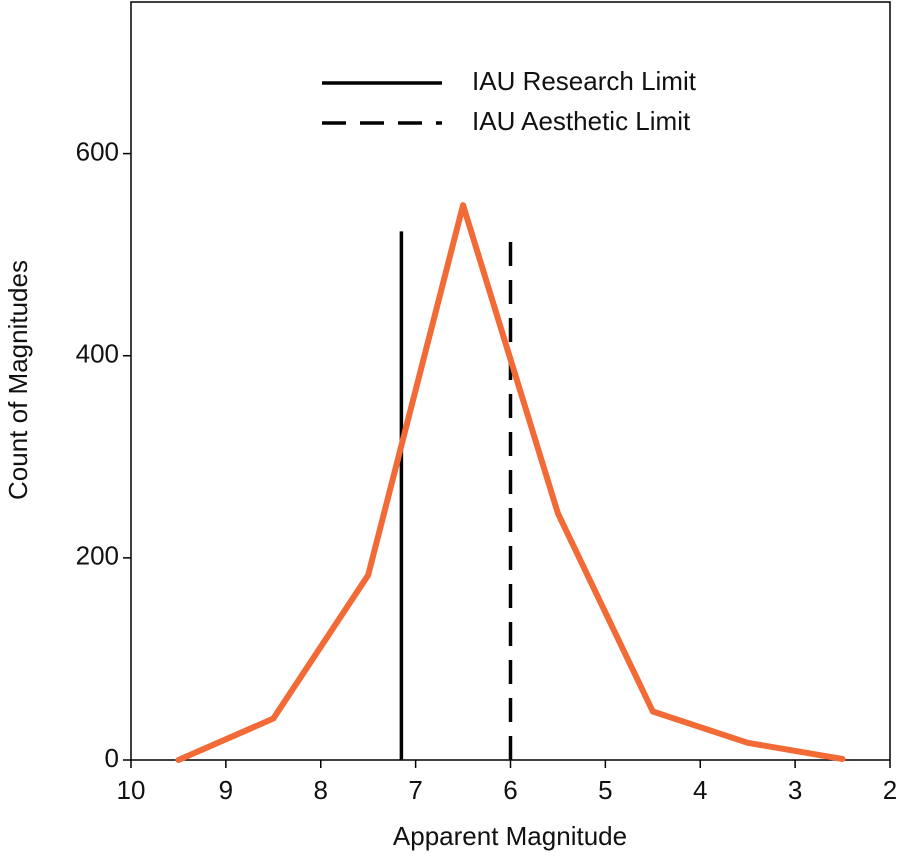 This screenshot has height=857, width=900. What do you see at coordinates (321, 790) in the screenshot?
I see `x-tick-label: 8` at bounding box center [321, 790].